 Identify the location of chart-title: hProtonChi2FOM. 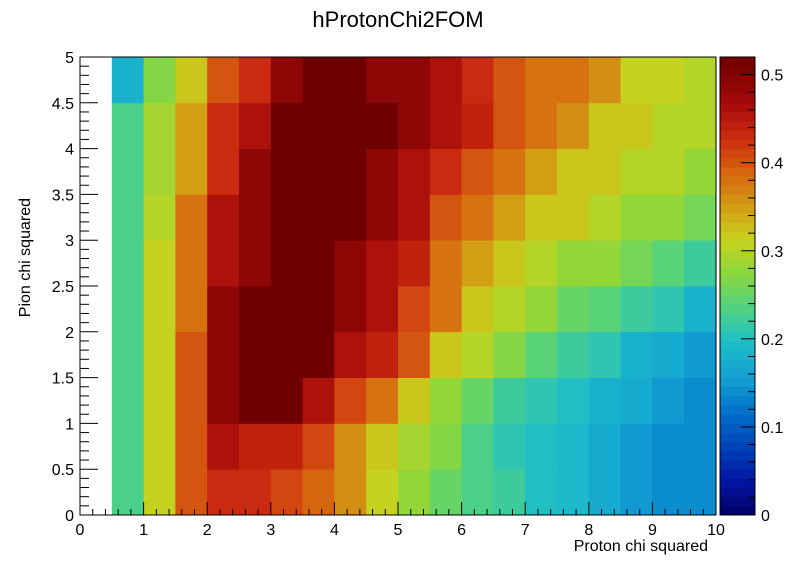
(397, 19).